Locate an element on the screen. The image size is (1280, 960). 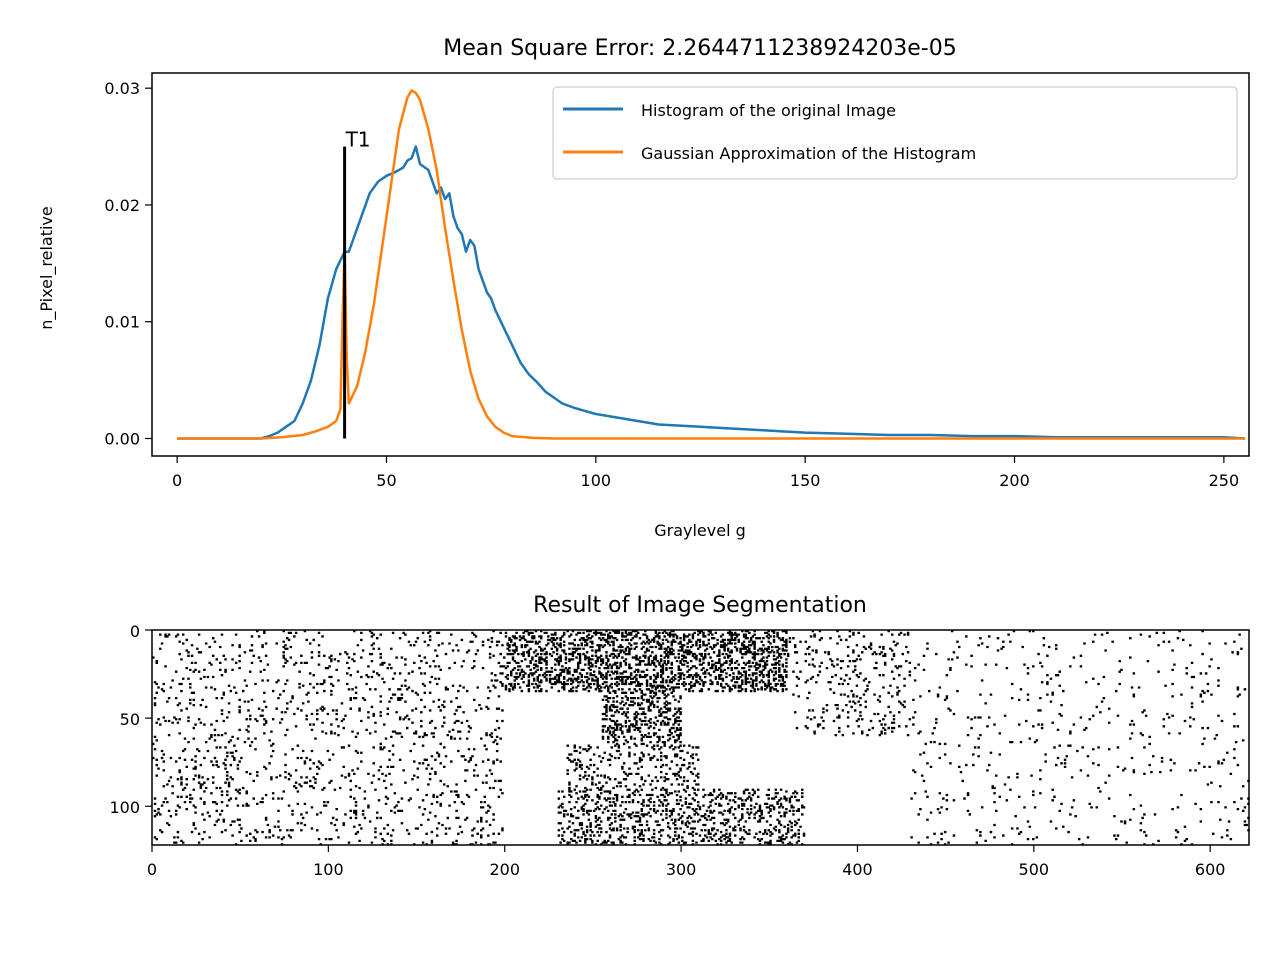
x-tick-label: 250 is located at coordinates (1224, 480).